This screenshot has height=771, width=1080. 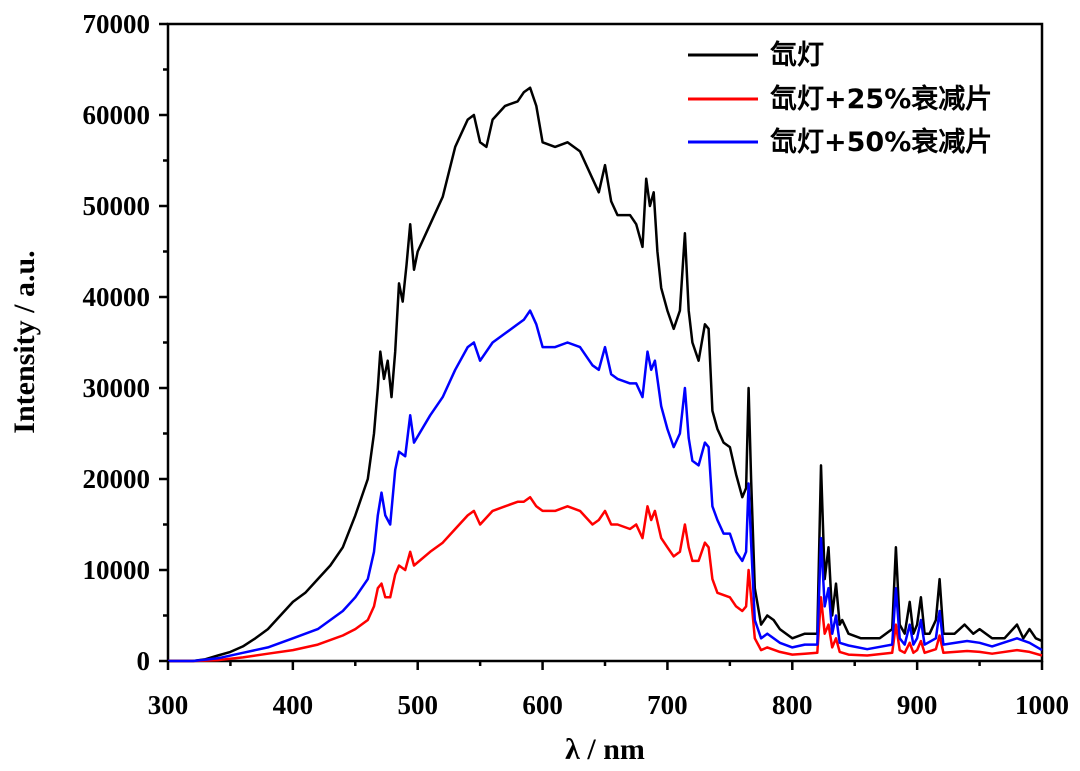 What do you see at coordinates (117, 297) in the screenshot?
I see `y-tick-label: 40000` at bounding box center [117, 297].